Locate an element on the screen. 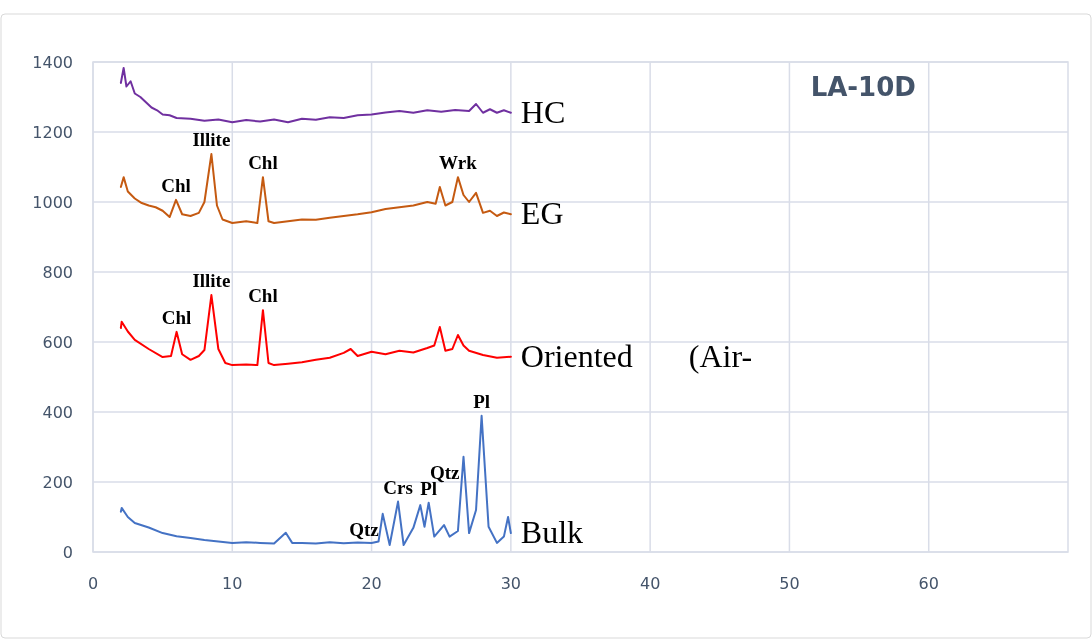  series-label: EG is located at coordinates (542, 213).